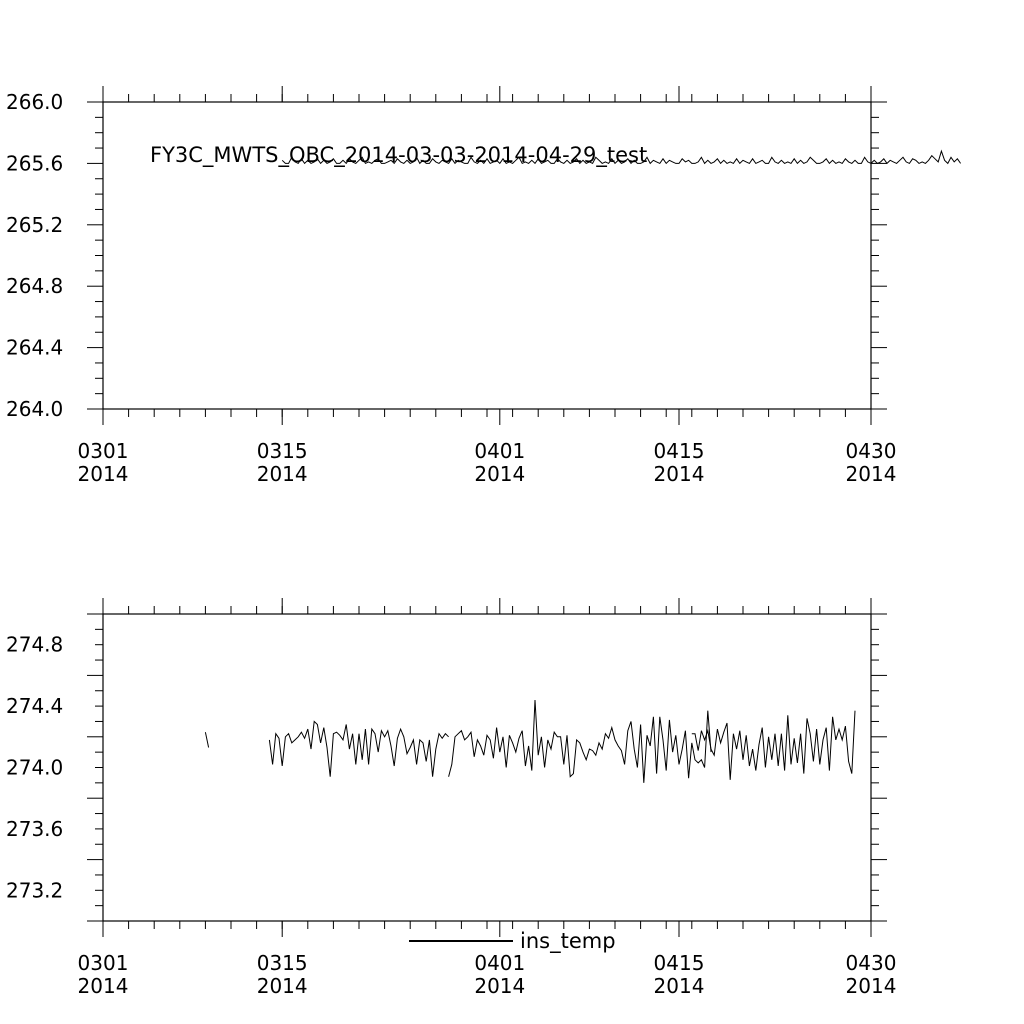 The height and width of the screenshot is (1024, 1024). I want to click on y-tick-label: 264.0, so click(34, 409).